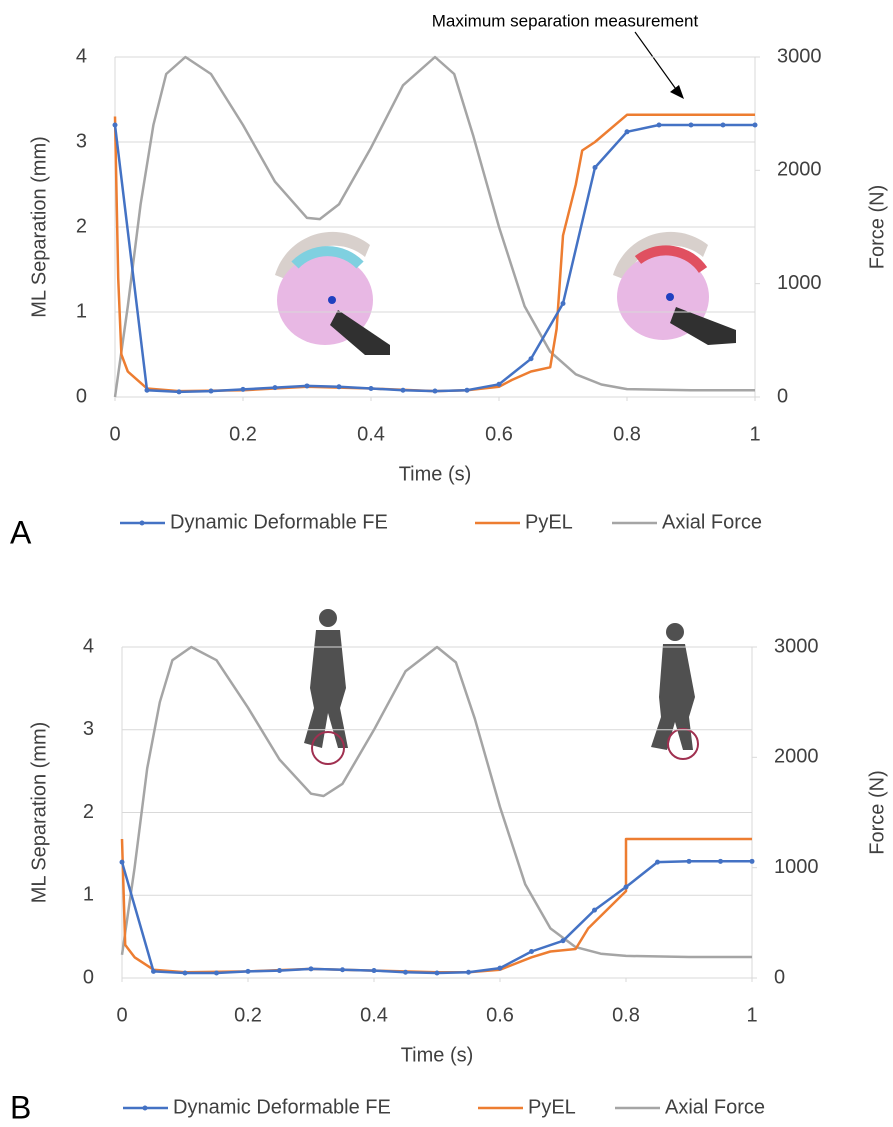 The image size is (893, 1127). Describe the element at coordinates (21, 532) in the screenshot. I see `panel-label: A` at that location.